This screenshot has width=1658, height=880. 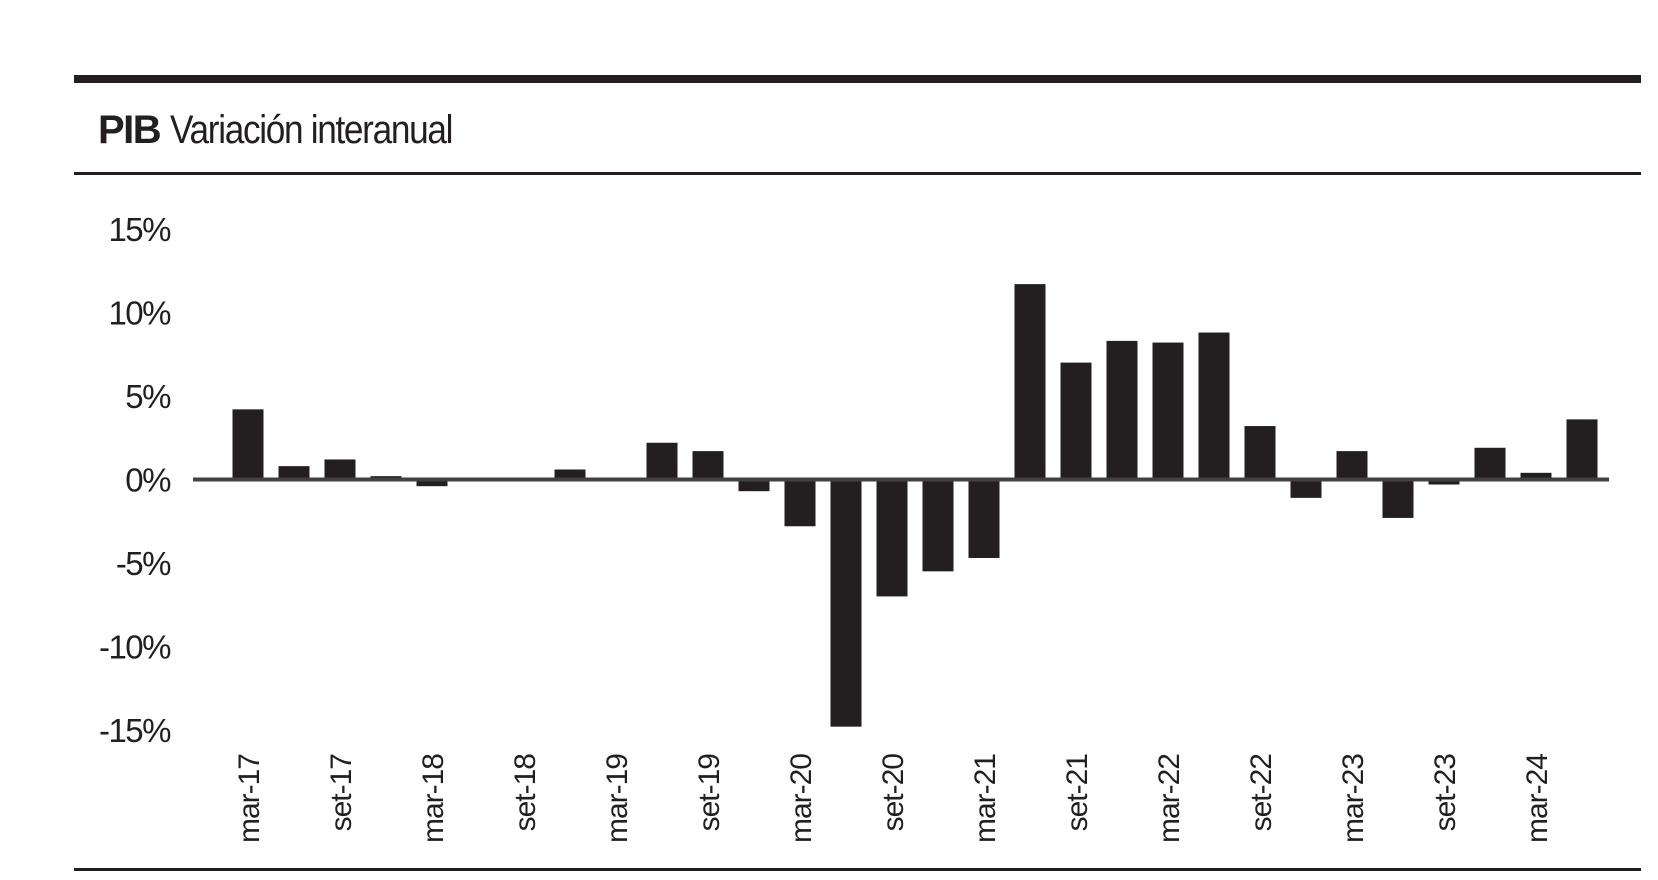 What do you see at coordinates (1077, 793) in the screenshot?
I see `x-tick-label: set-21` at bounding box center [1077, 793].